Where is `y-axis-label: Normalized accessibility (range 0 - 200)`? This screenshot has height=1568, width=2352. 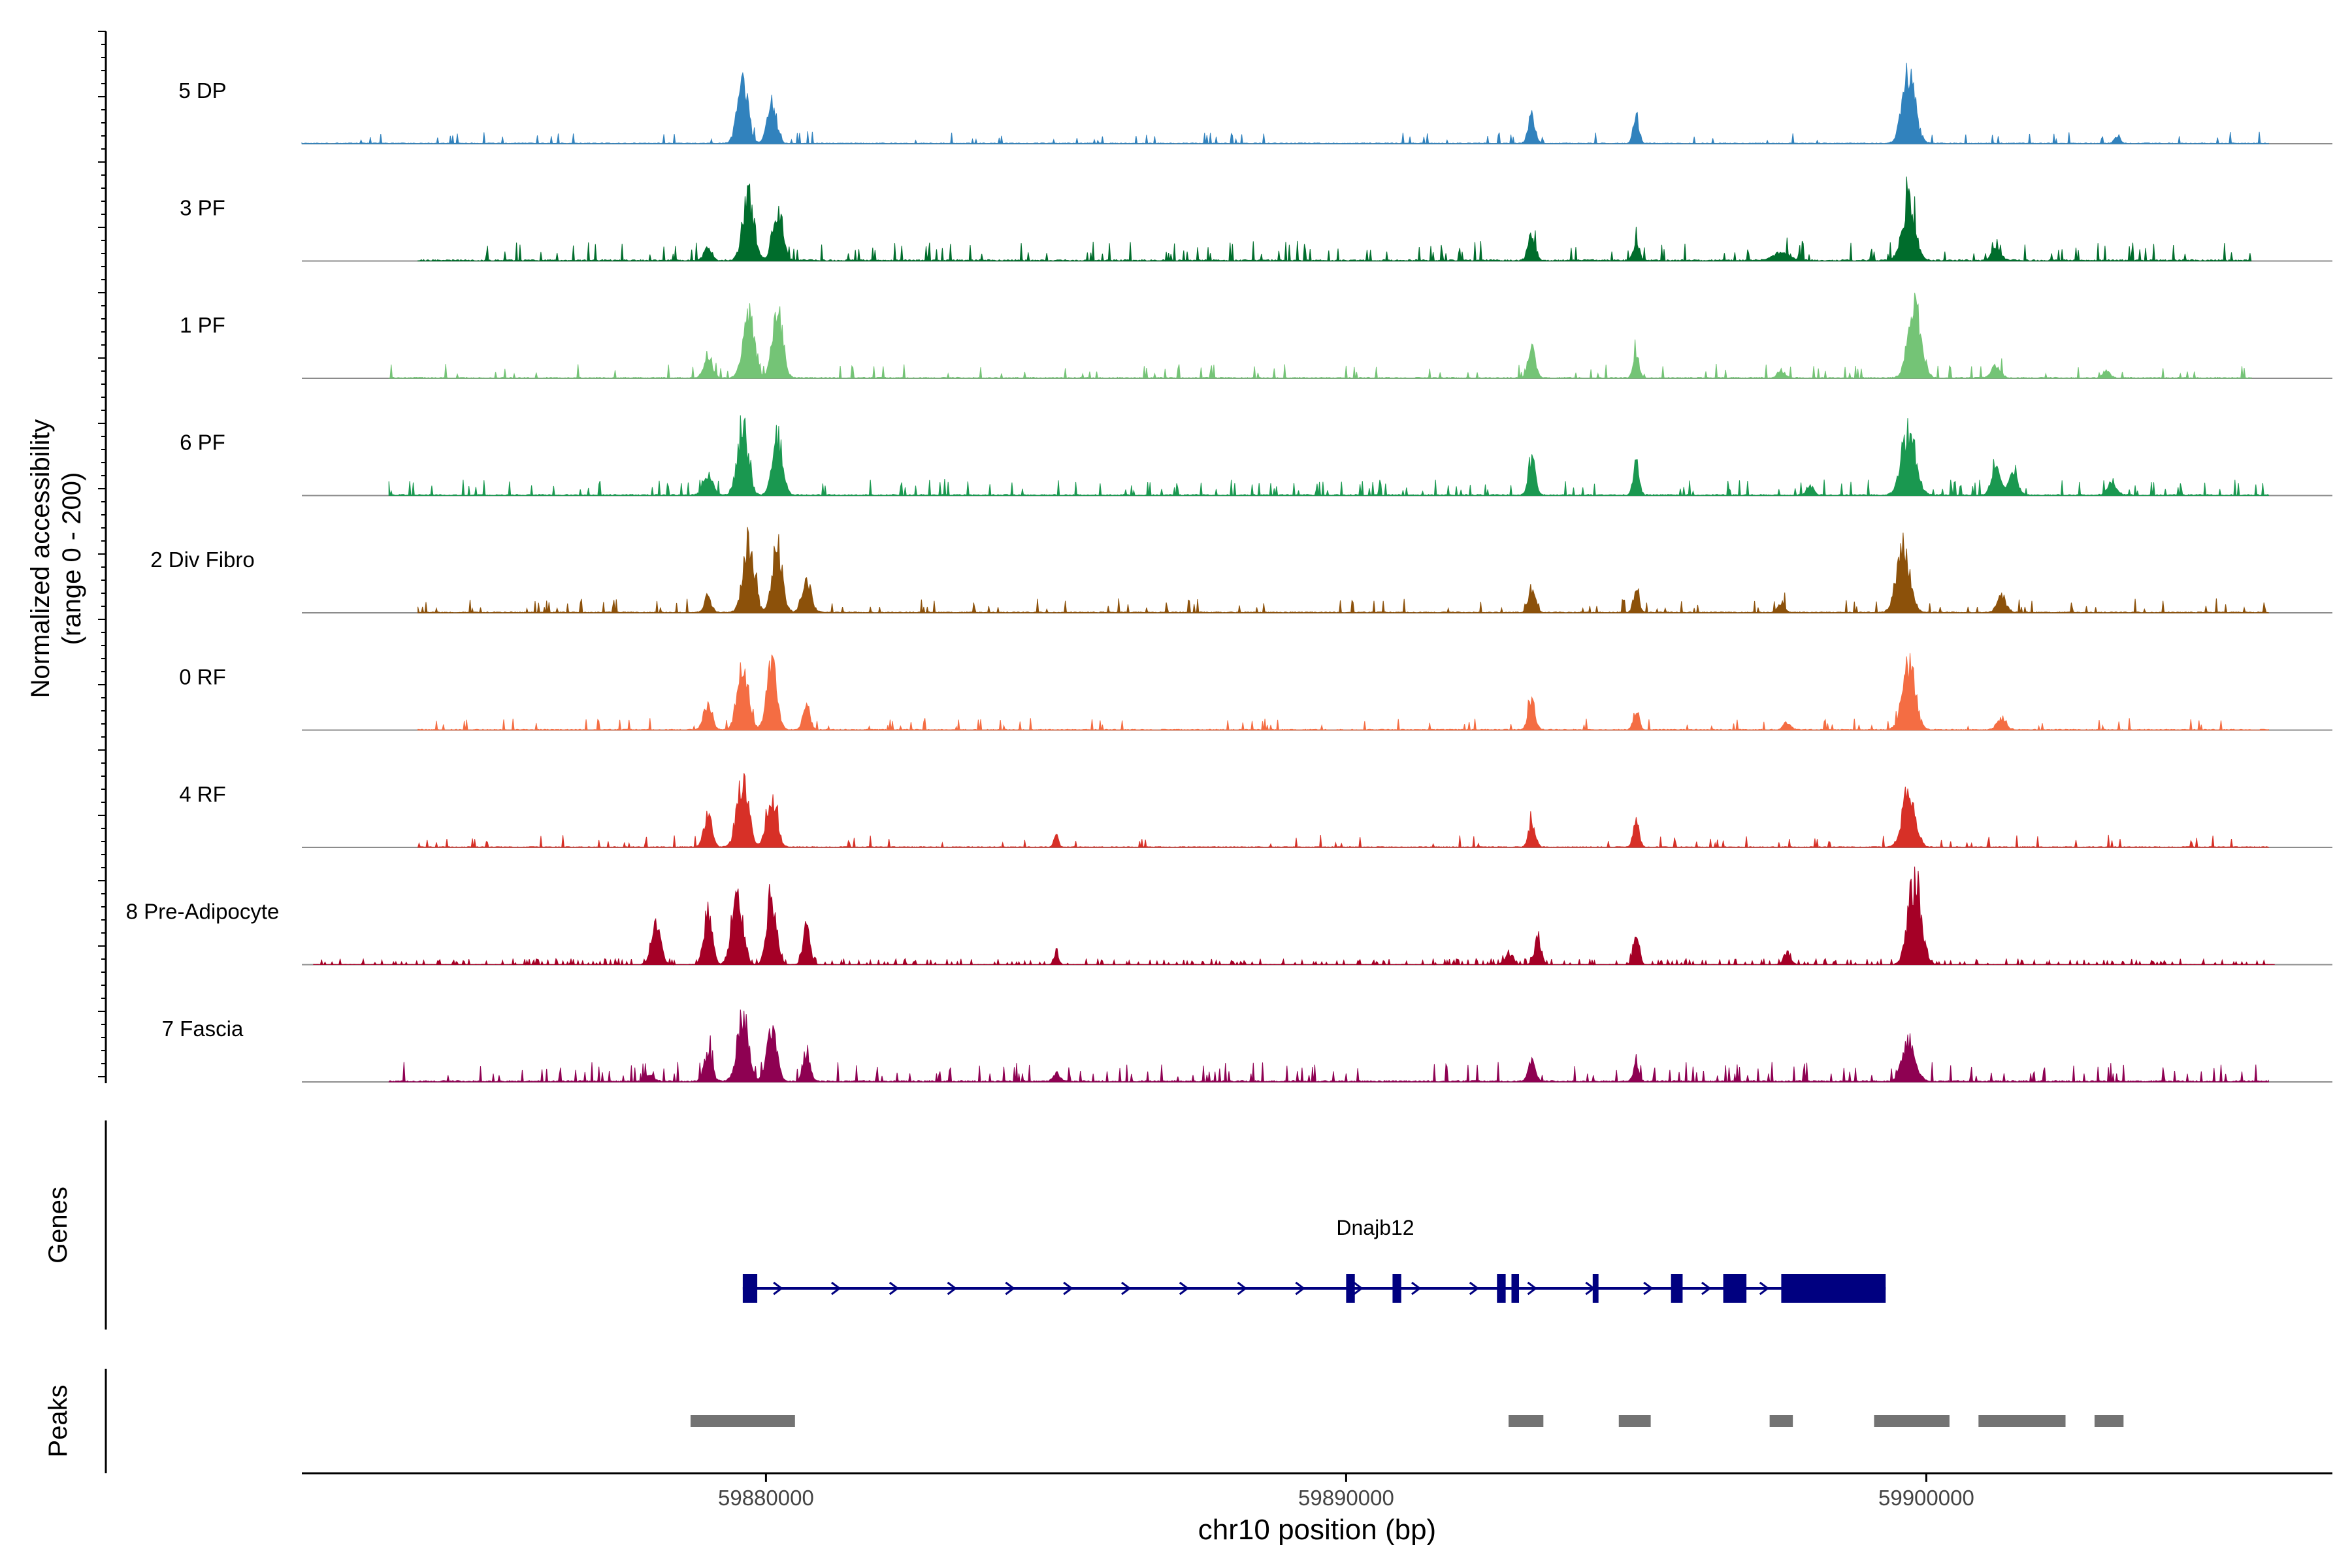 y-axis-label: Normalized accessibility (range 0 - 200) is located at coordinates (56, 558).